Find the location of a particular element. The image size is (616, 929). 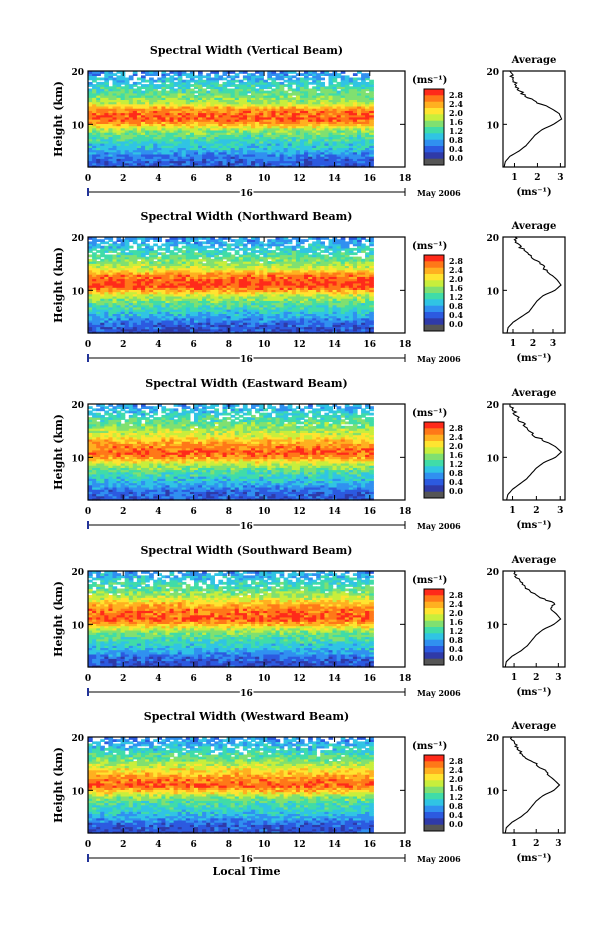

average-frame is located at coordinates (534, 119).